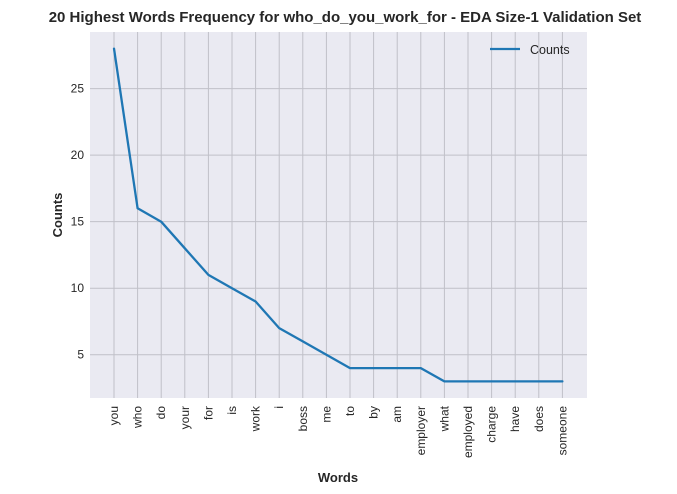  Describe the element at coordinates (562, 431) in the screenshot. I see `x-tick-label: someone` at that location.